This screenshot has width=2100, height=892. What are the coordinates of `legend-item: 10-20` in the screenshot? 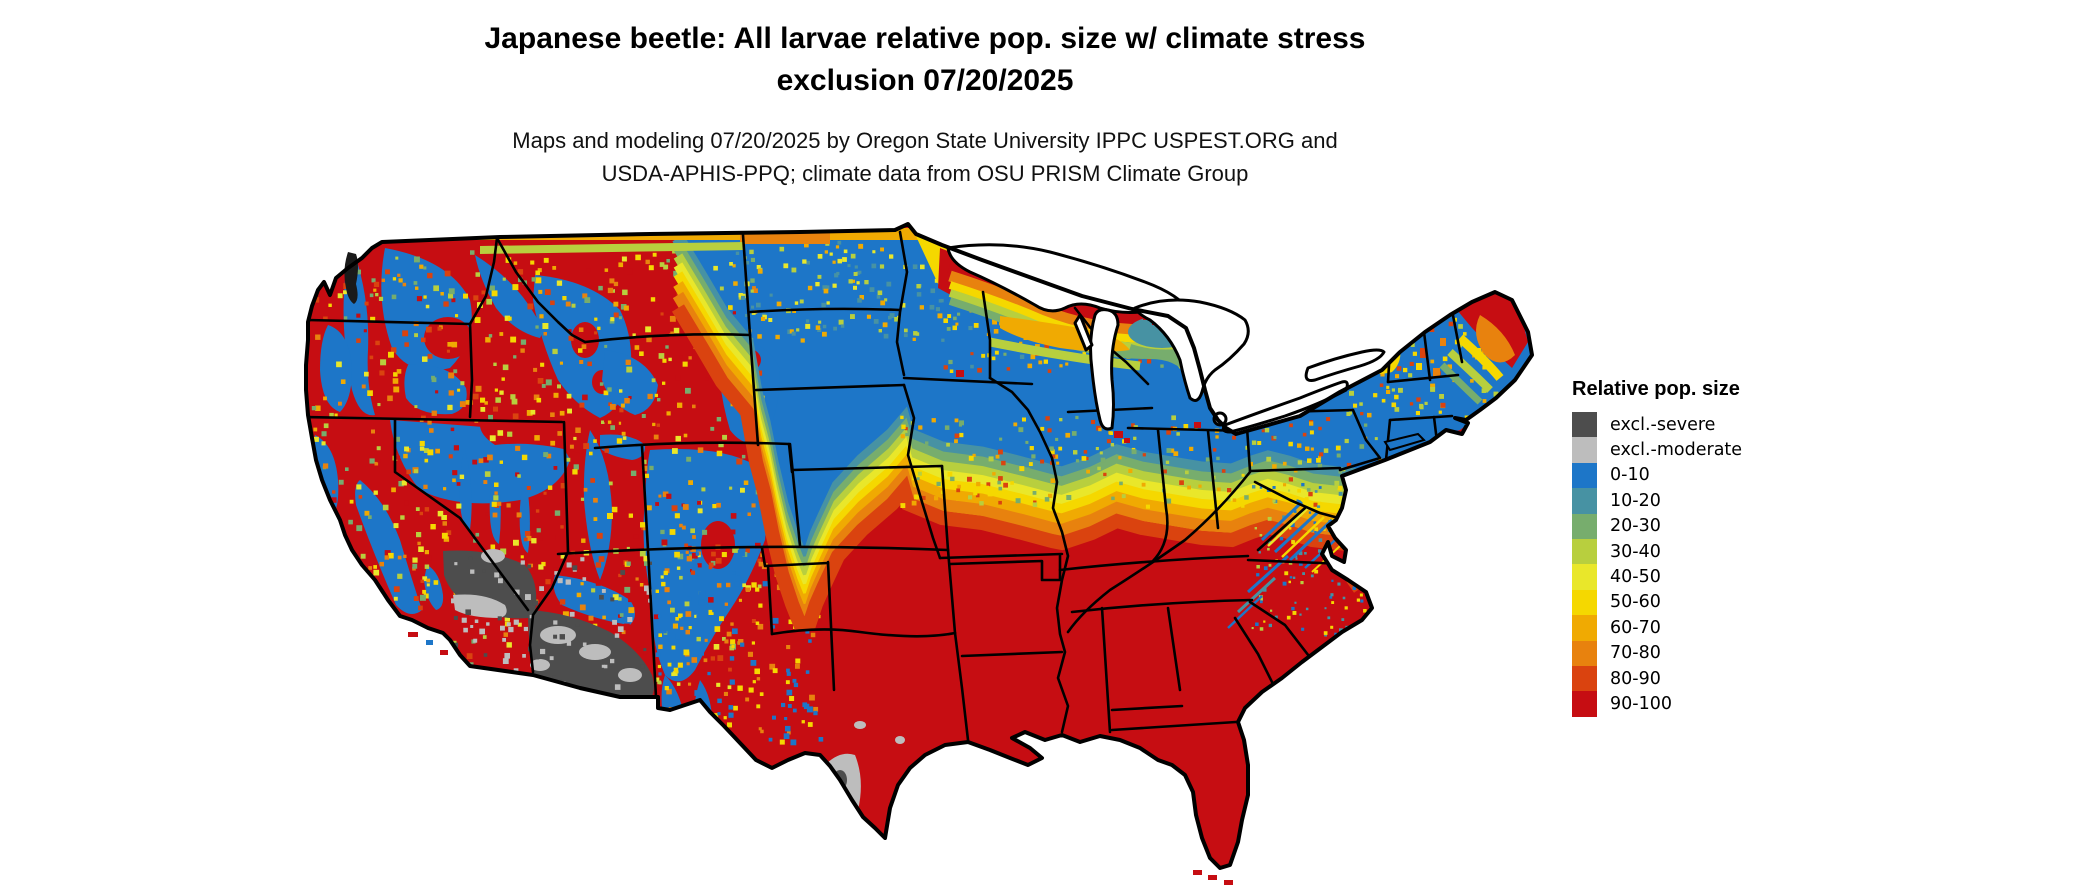 It's located at (1702, 501).